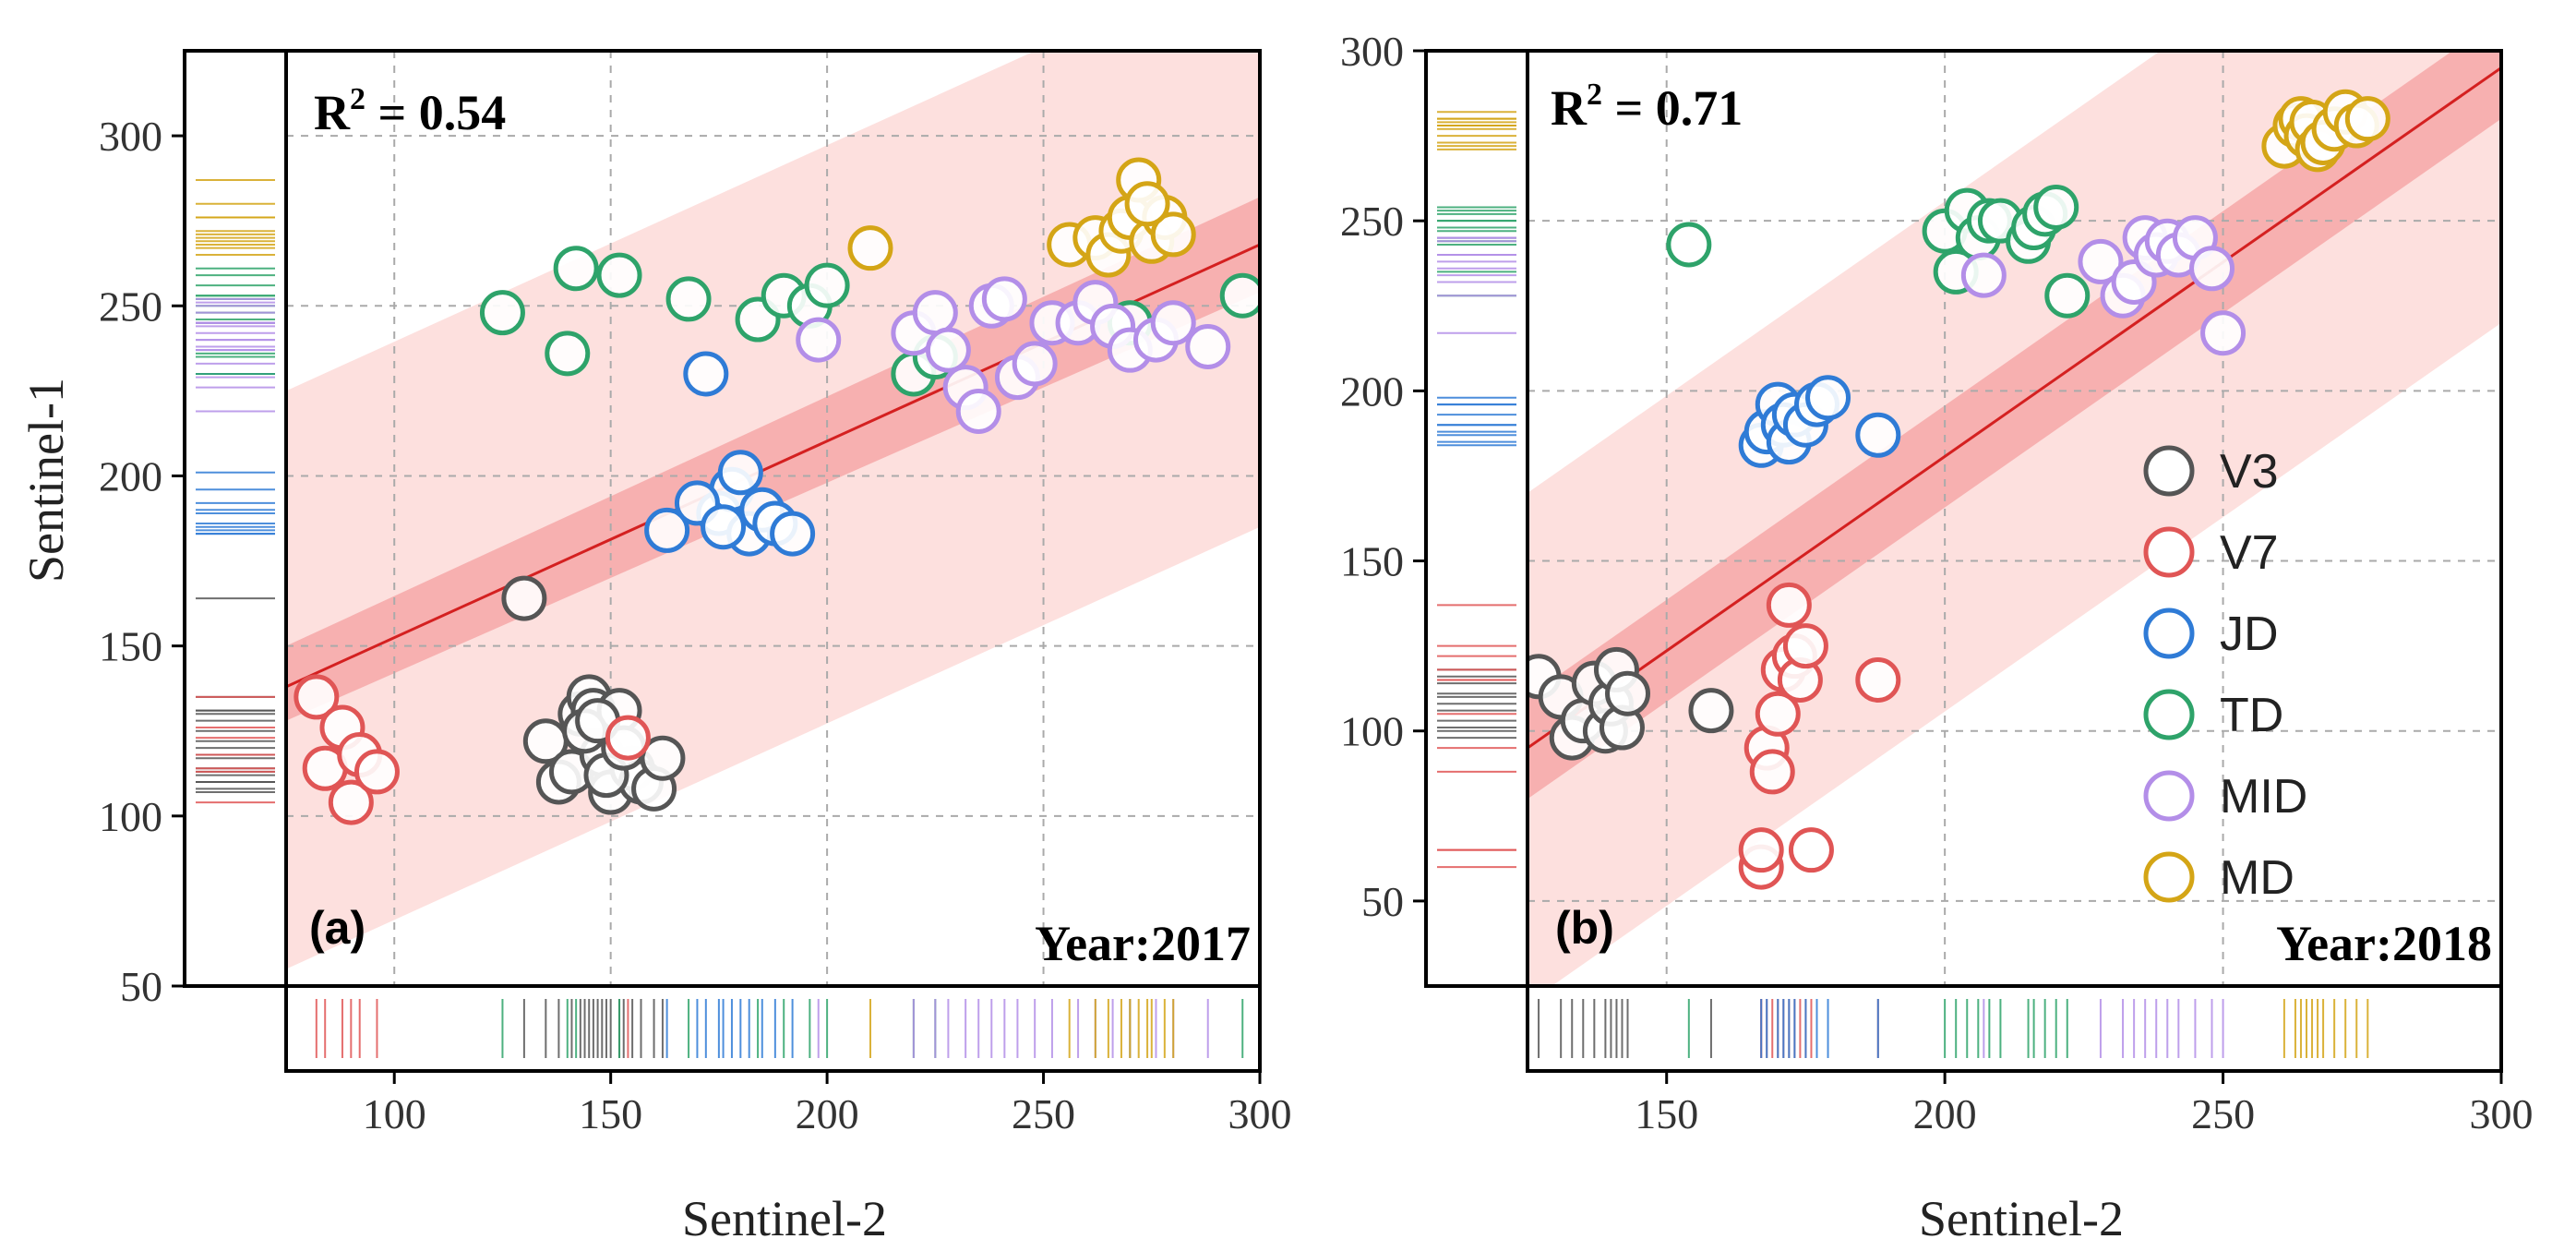 Image resolution: width=2576 pixels, height=1251 pixels. I want to click on legend-label-md: MD, so click(2257, 878).